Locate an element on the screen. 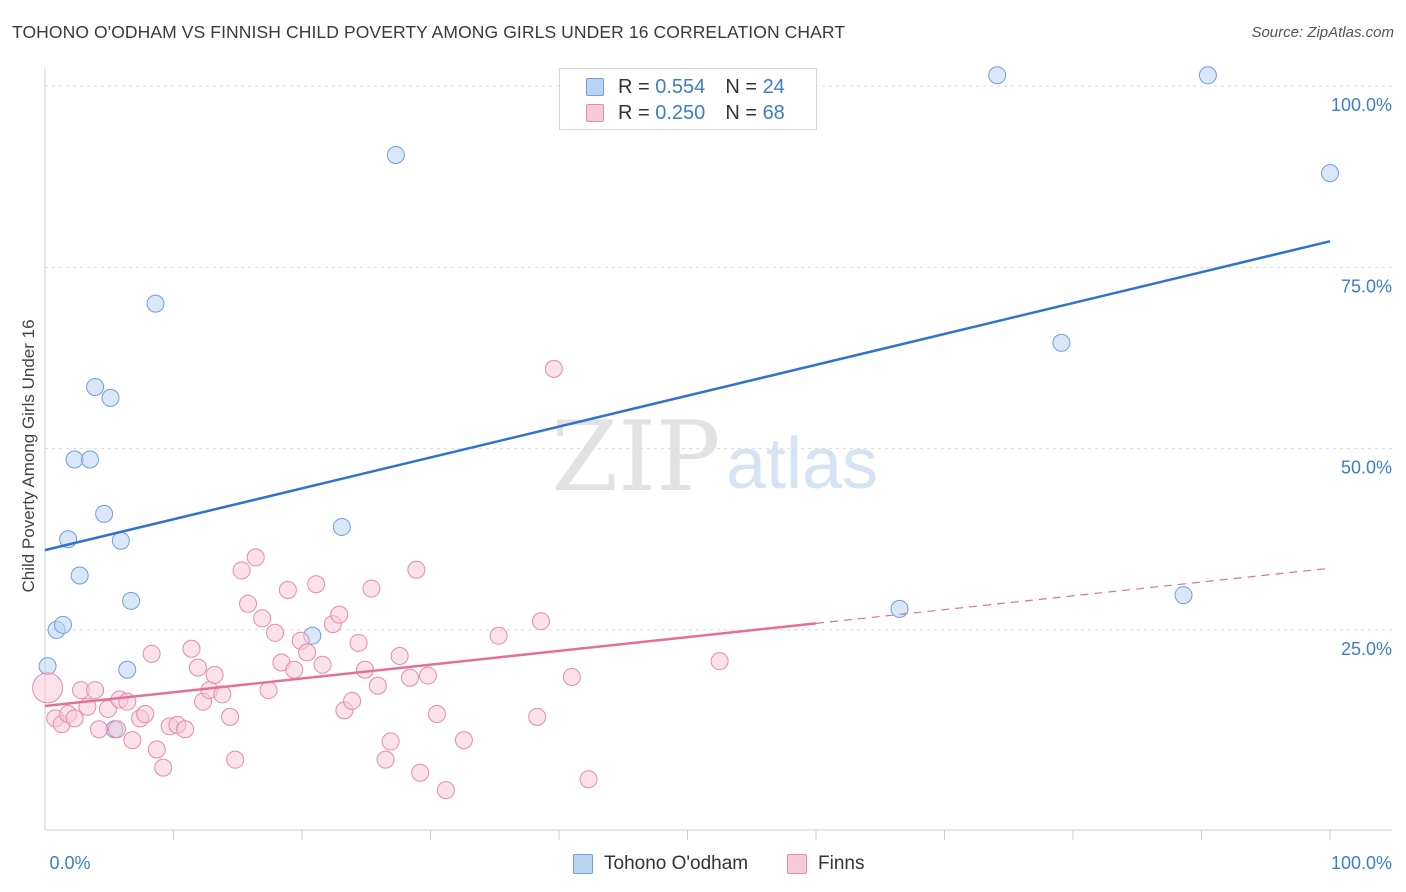 The height and width of the screenshot is (892, 1406). y-tick-label: 50.0% is located at coordinates (1366, 468).